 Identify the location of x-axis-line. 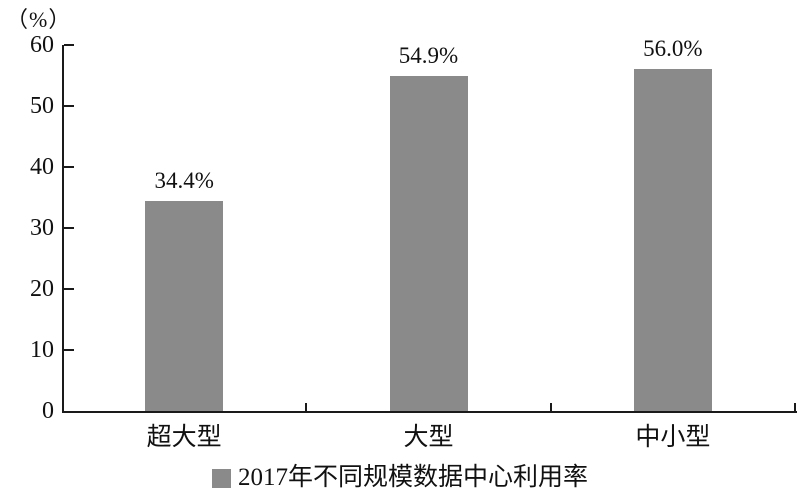
(429, 412).